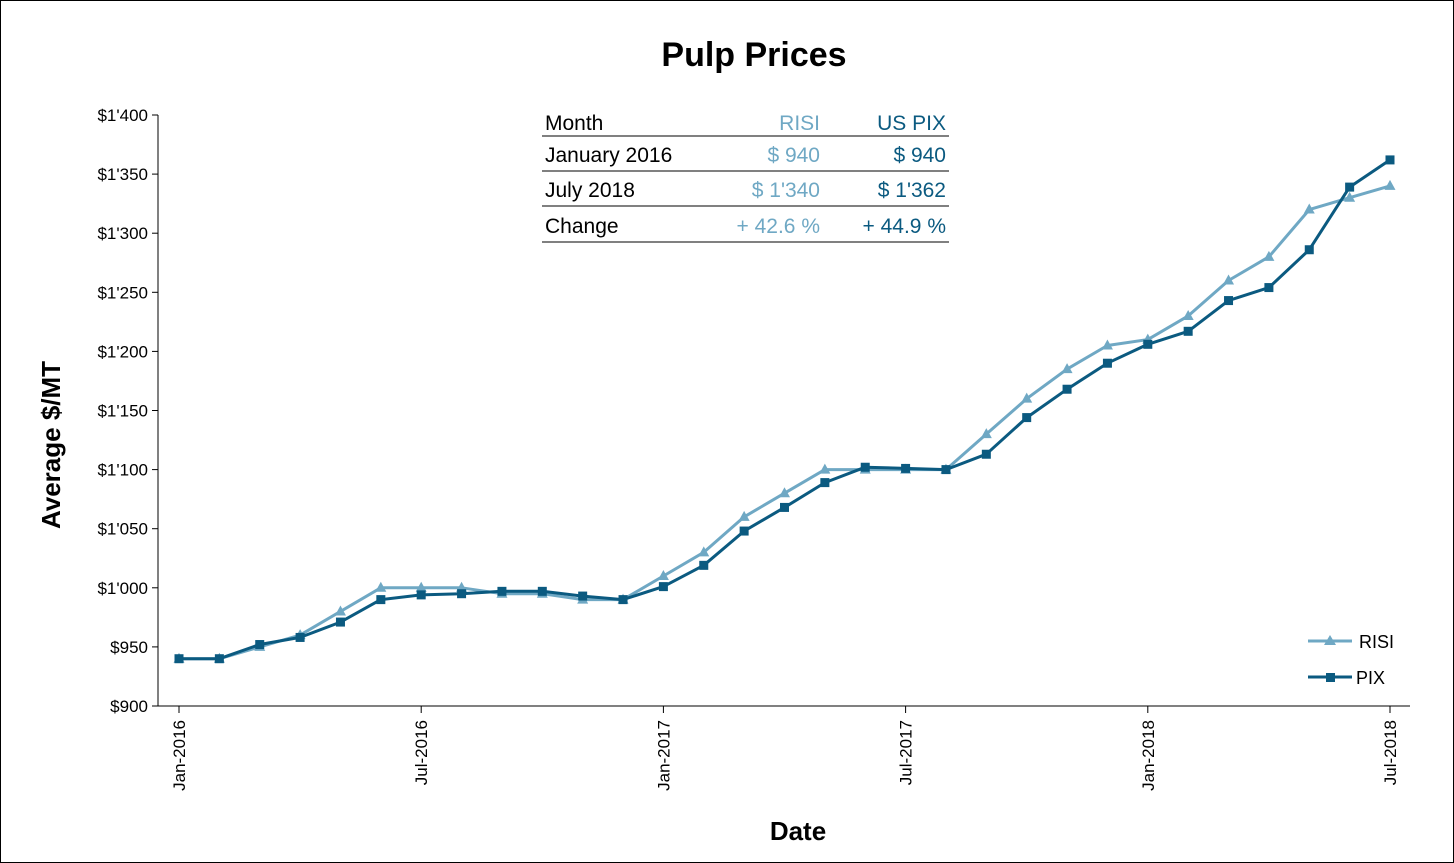 This screenshot has height=863, width=1454. I want to click on table-cell-uspix: + 44.9 %, so click(904, 226).